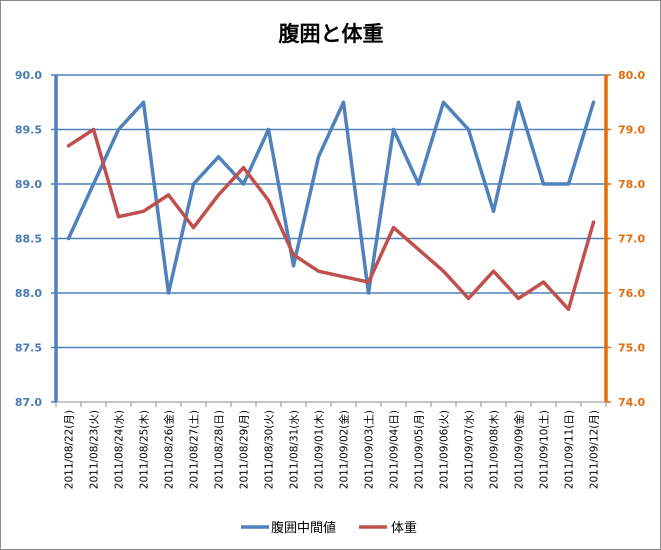  I want to click on y-left-tick-label: 89.5, so click(28, 130).